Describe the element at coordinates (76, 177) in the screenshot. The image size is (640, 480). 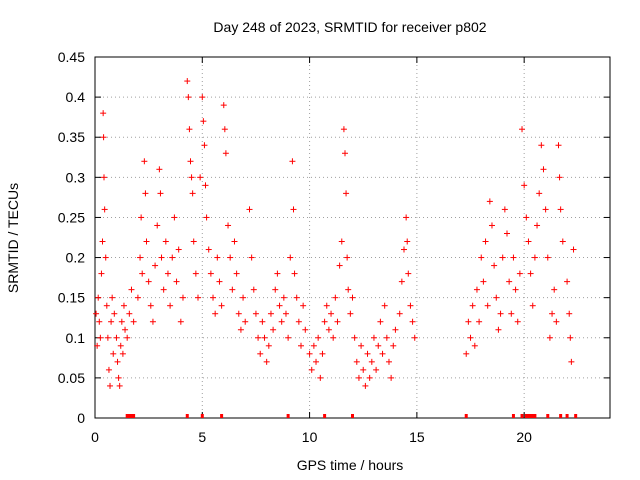
I see `y-tick-label: 0.3` at that location.